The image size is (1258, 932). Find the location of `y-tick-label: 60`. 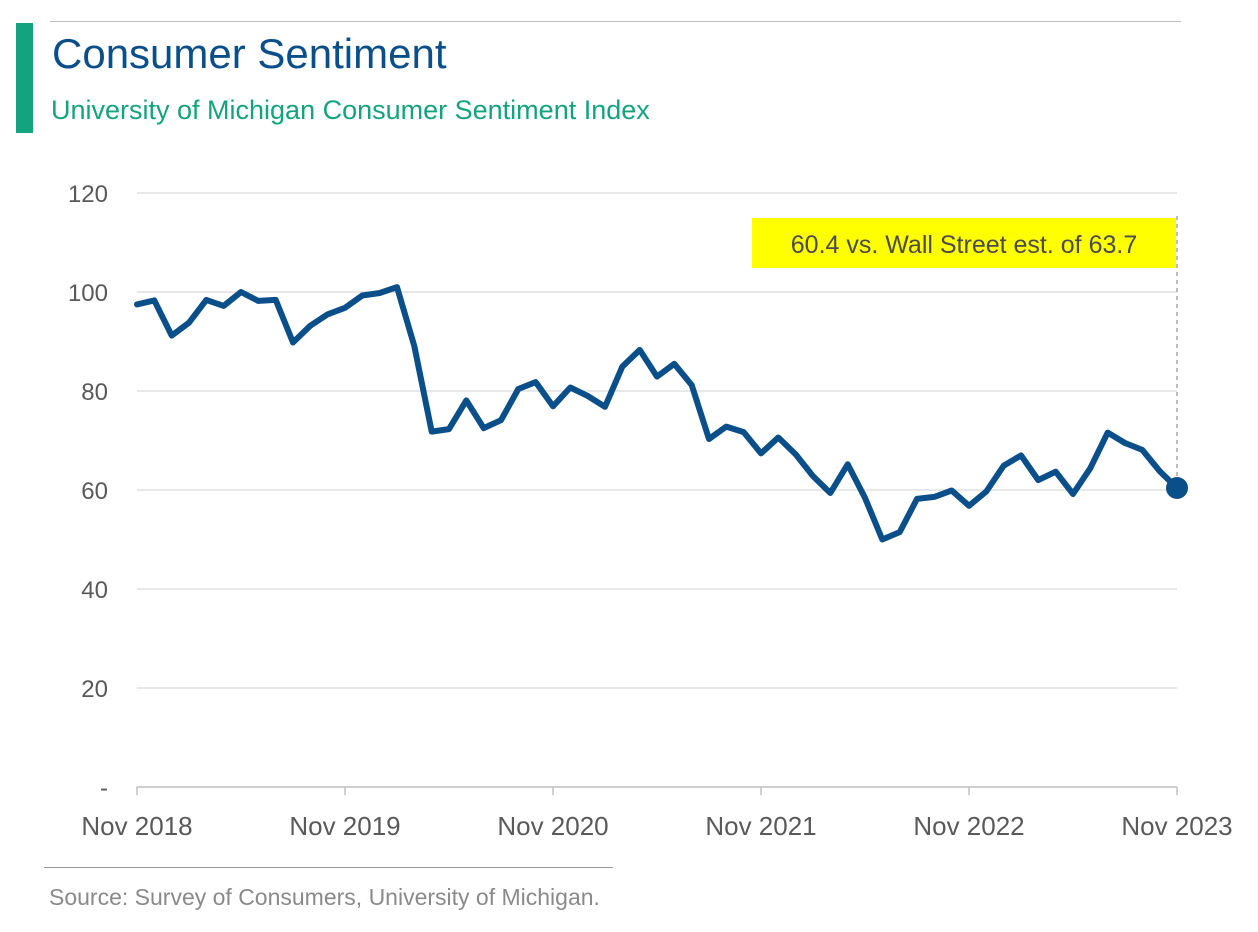

y-tick-label: 60 is located at coordinates (94, 491).